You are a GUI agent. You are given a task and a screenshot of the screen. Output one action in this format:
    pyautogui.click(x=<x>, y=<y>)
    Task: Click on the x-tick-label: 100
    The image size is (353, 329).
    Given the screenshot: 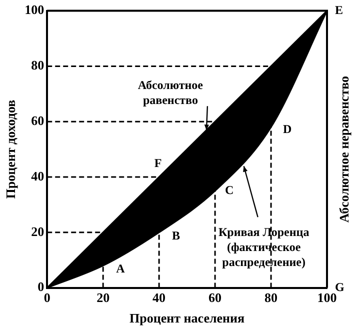 What is the action you would take?
    pyautogui.click(x=327, y=297)
    